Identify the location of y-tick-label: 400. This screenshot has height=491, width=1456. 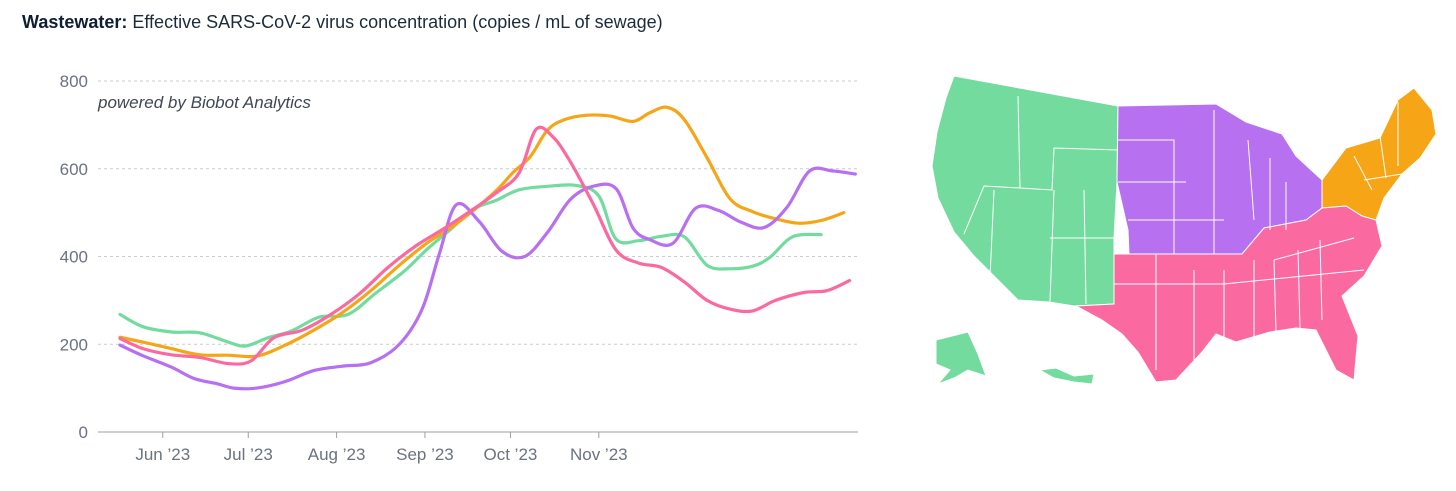
(74, 257).